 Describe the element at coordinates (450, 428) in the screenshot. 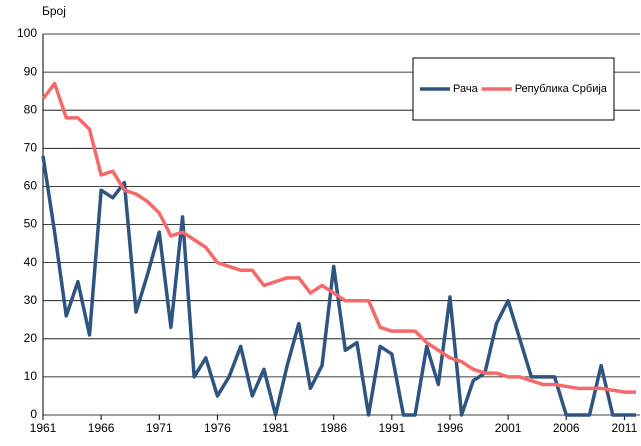

I see `x-tick-label: 1996` at that location.